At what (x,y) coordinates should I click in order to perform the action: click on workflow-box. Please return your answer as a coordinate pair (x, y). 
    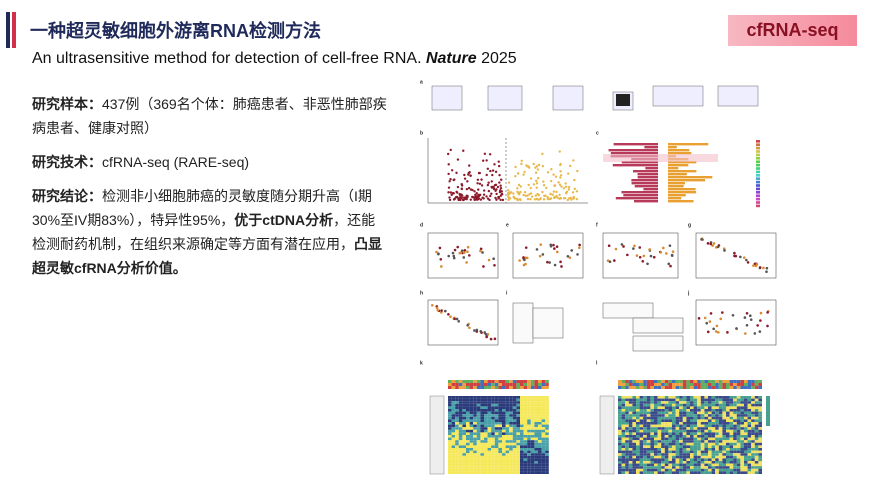
    Looking at the image, I should click on (505, 98).